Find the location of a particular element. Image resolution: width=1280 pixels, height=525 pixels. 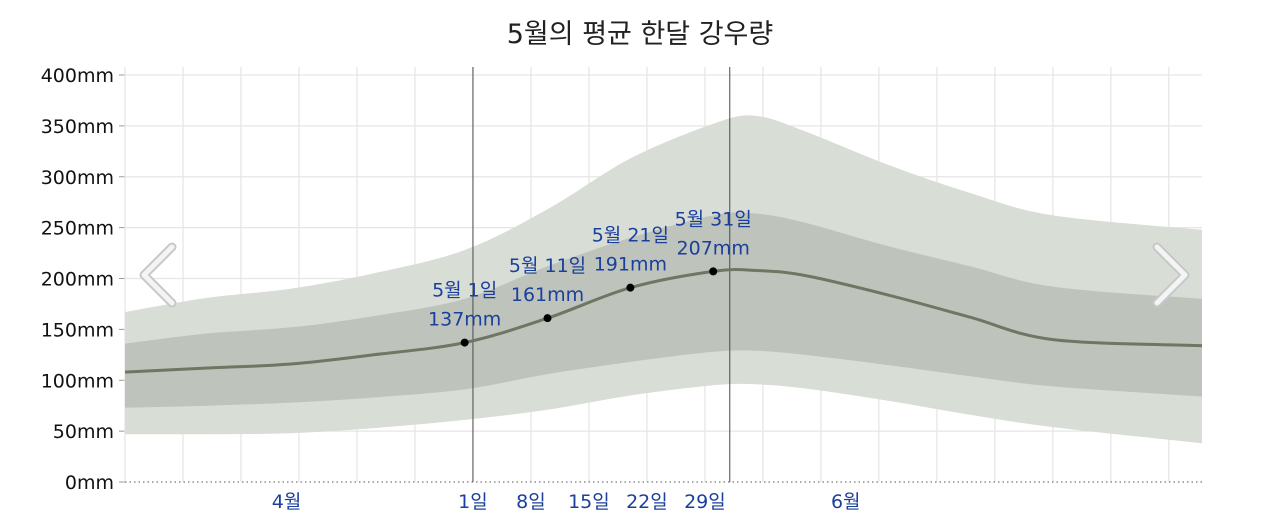

marker-value-label: 207mm is located at coordinates (713, 248).